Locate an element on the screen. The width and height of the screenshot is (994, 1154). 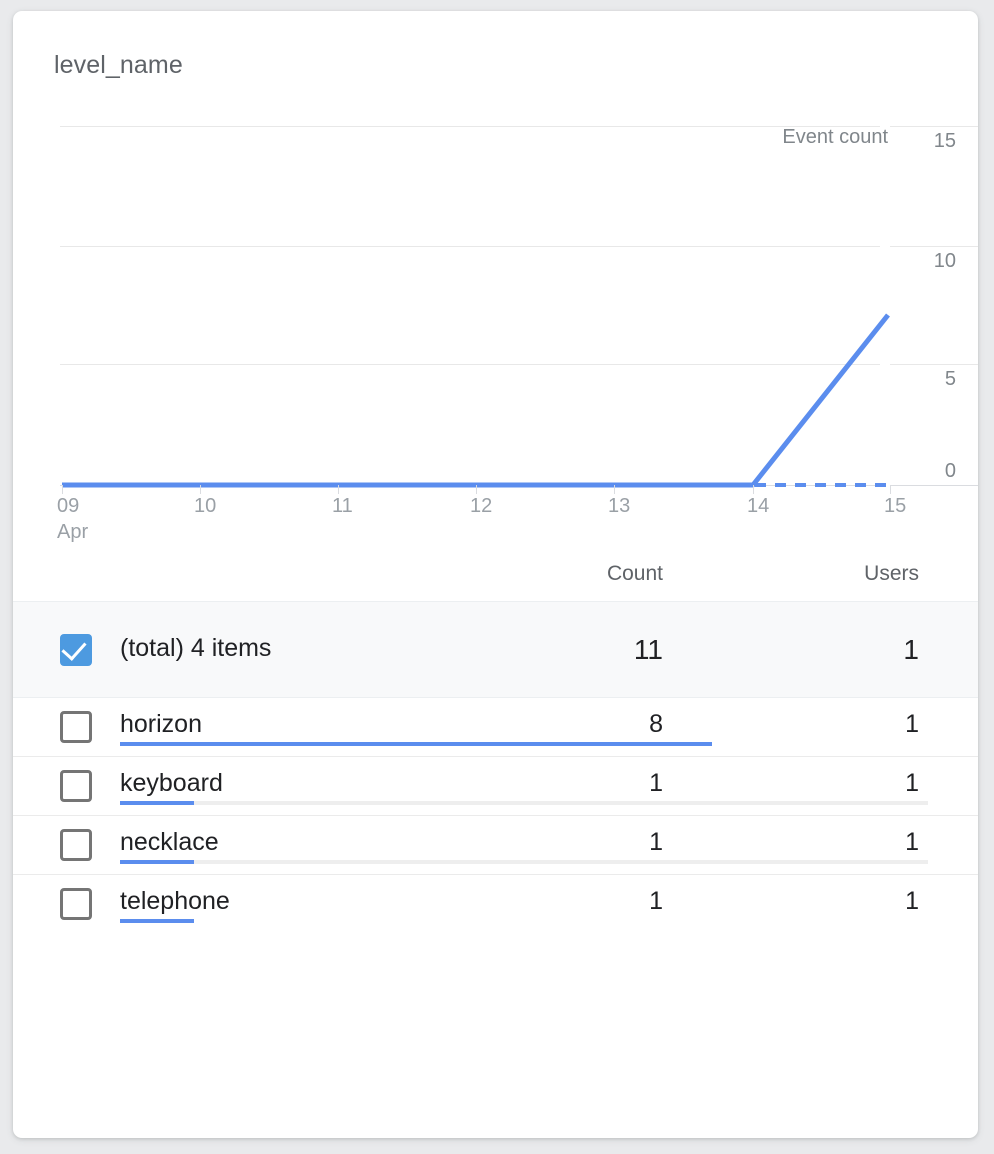
bar-fill-telephone is located at coordinates (157, 921).